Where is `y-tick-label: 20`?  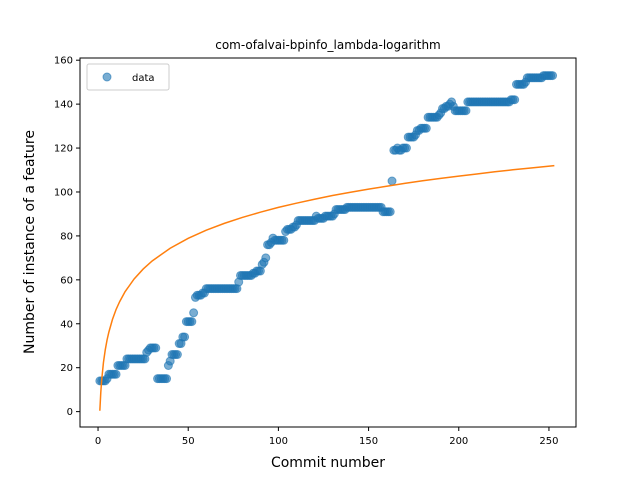
y-tick-label: 20 is located at coordinates (66, 368).